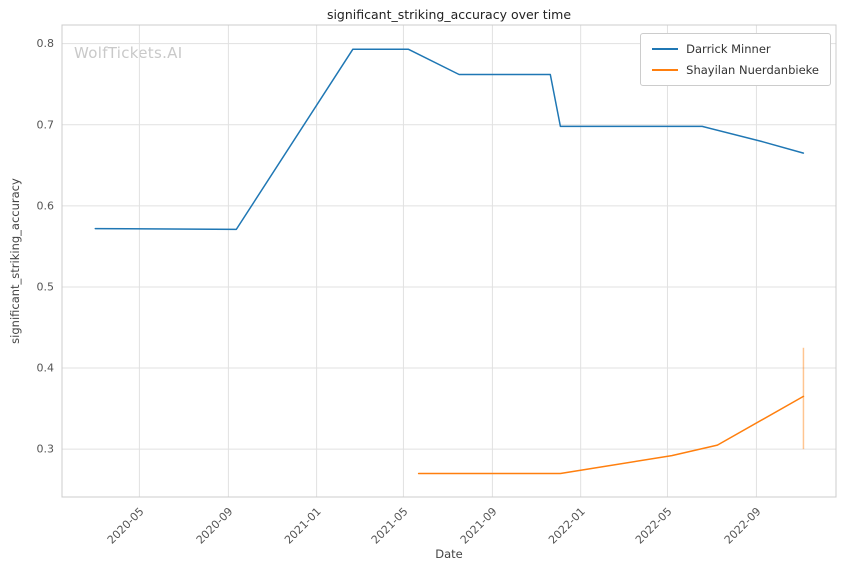  What do you see at coordinates (46, 368) in the screenshot?
I see `y-tick-label: 0.4` at bounding box center [46, 368].